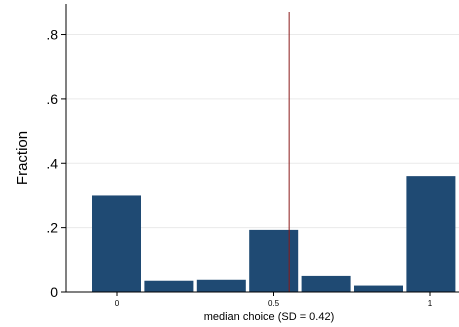 The image size is (459, 327). Describe the element at coordinates (117, 303) in the screenshot. I see `x-tick-label: 0` at that location.